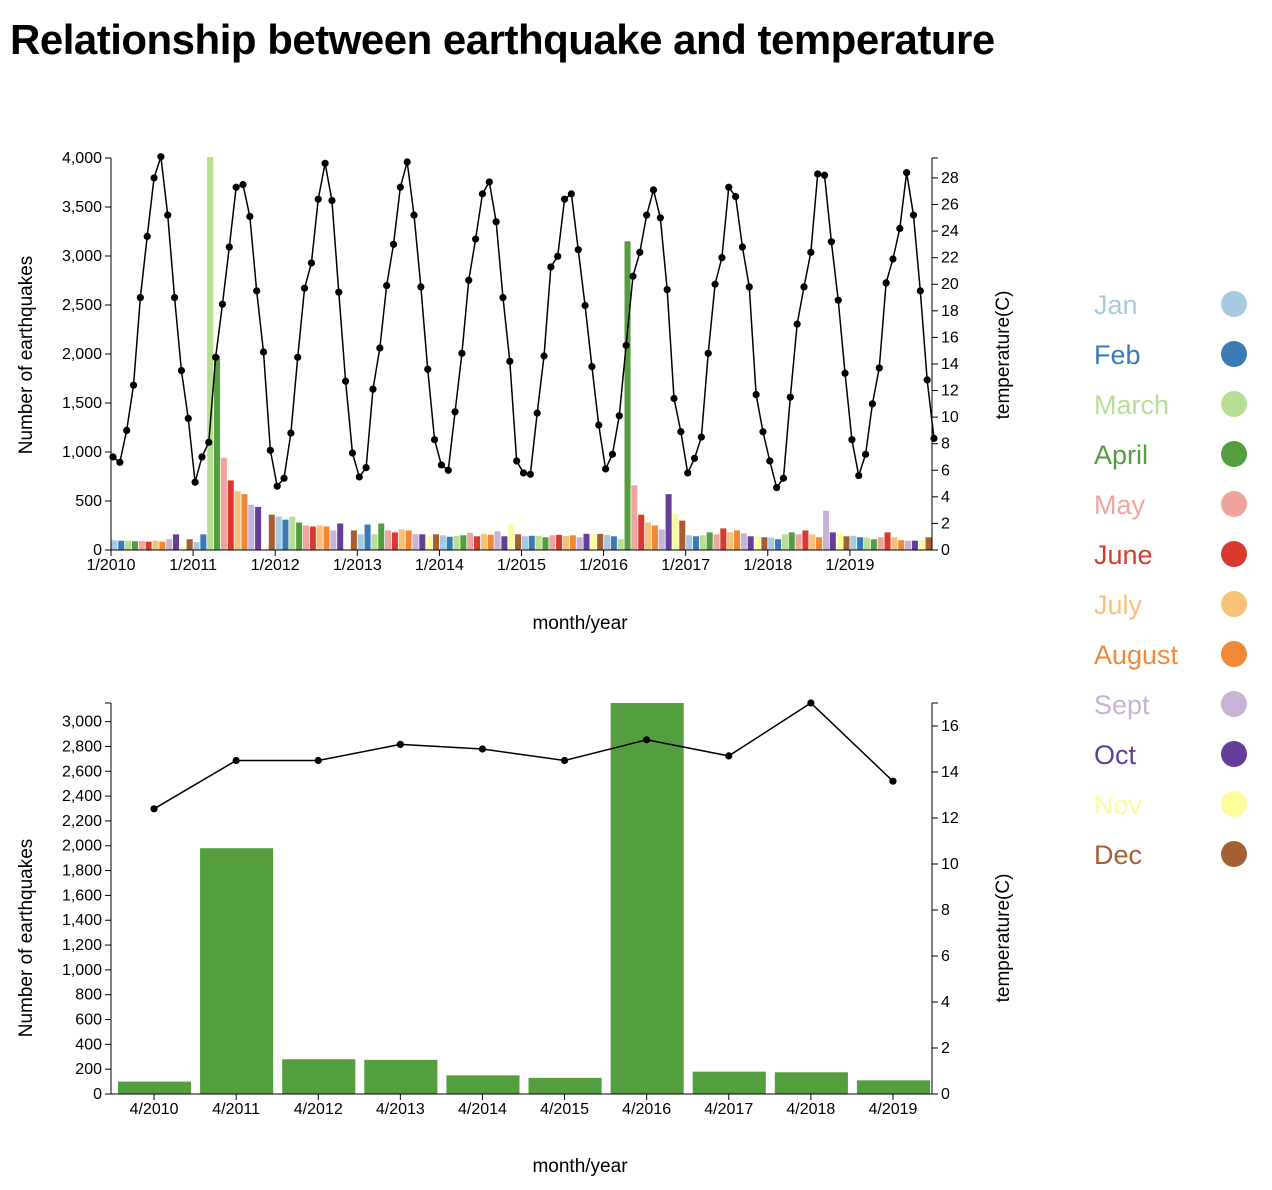 The height and width of the screenshot is (1190, 1272). Describe the element at coordinates (82, 945) in the screenshot. I see `y-tick-label: 1,200` at that location.